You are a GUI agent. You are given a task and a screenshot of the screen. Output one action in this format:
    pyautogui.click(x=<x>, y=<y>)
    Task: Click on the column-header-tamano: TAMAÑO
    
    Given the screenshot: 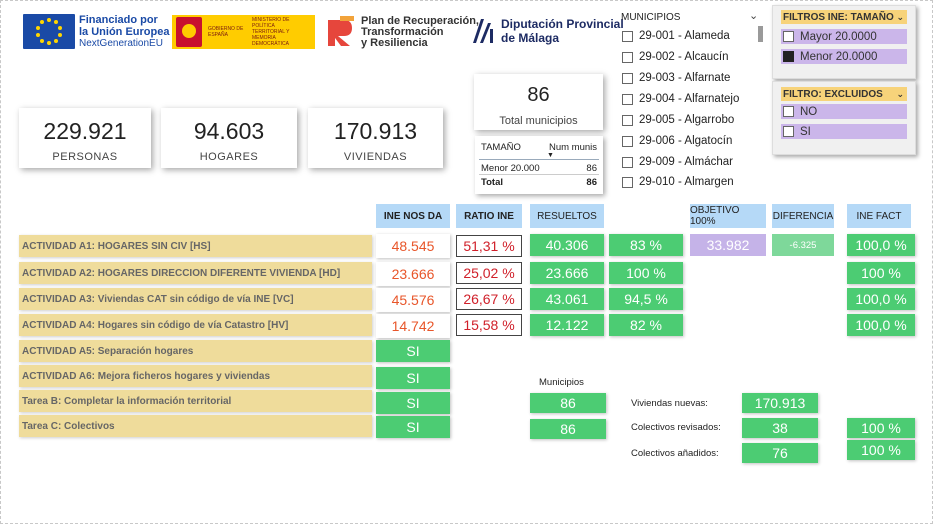 What is the action you would take?
    pyautogui.click(x=501, y=147)
    